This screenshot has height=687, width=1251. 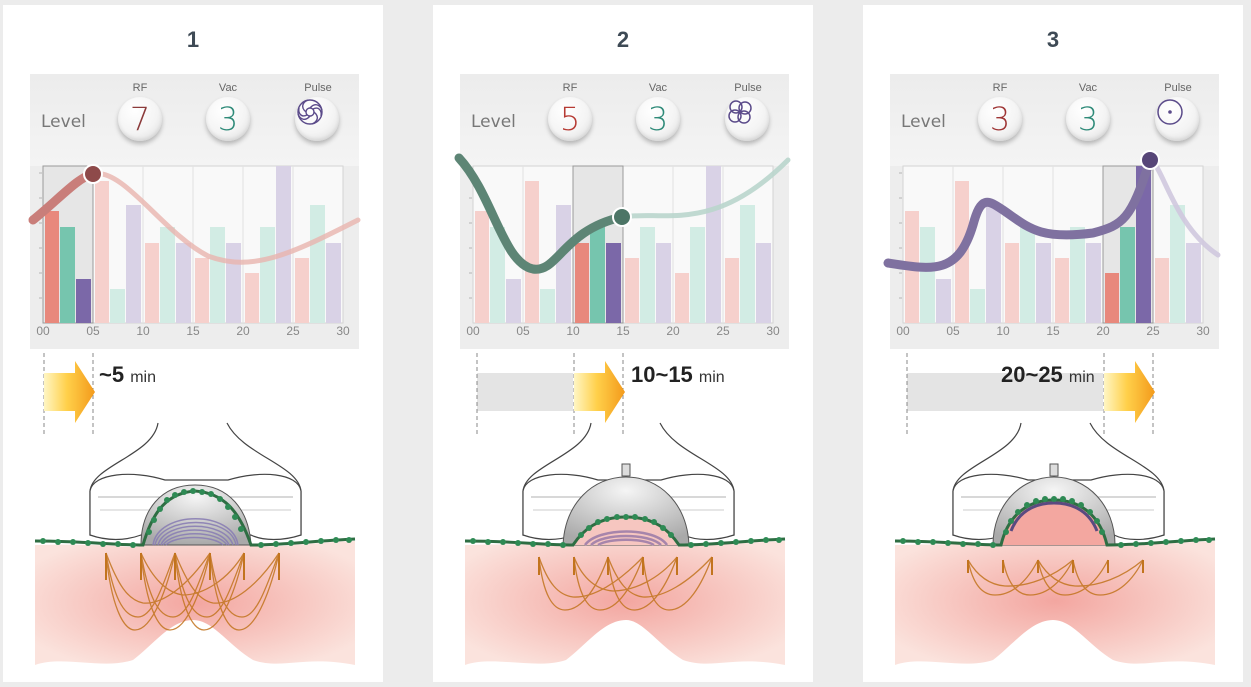 I want to click on y-axis-ticks, so click(x=40, y=235).